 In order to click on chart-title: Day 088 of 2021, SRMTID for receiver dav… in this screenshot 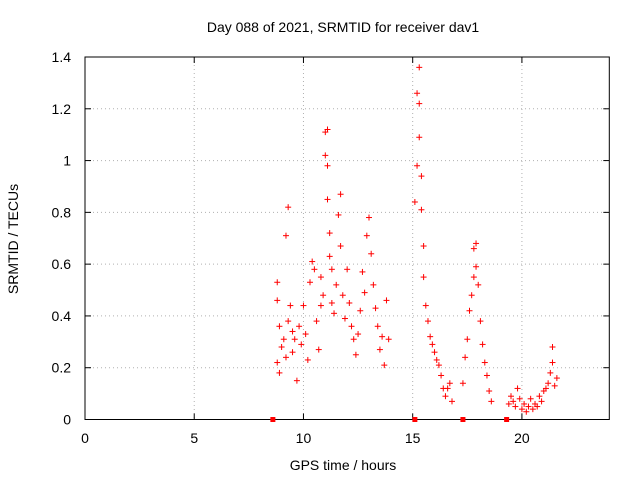, I will do `click(343, 27)`.